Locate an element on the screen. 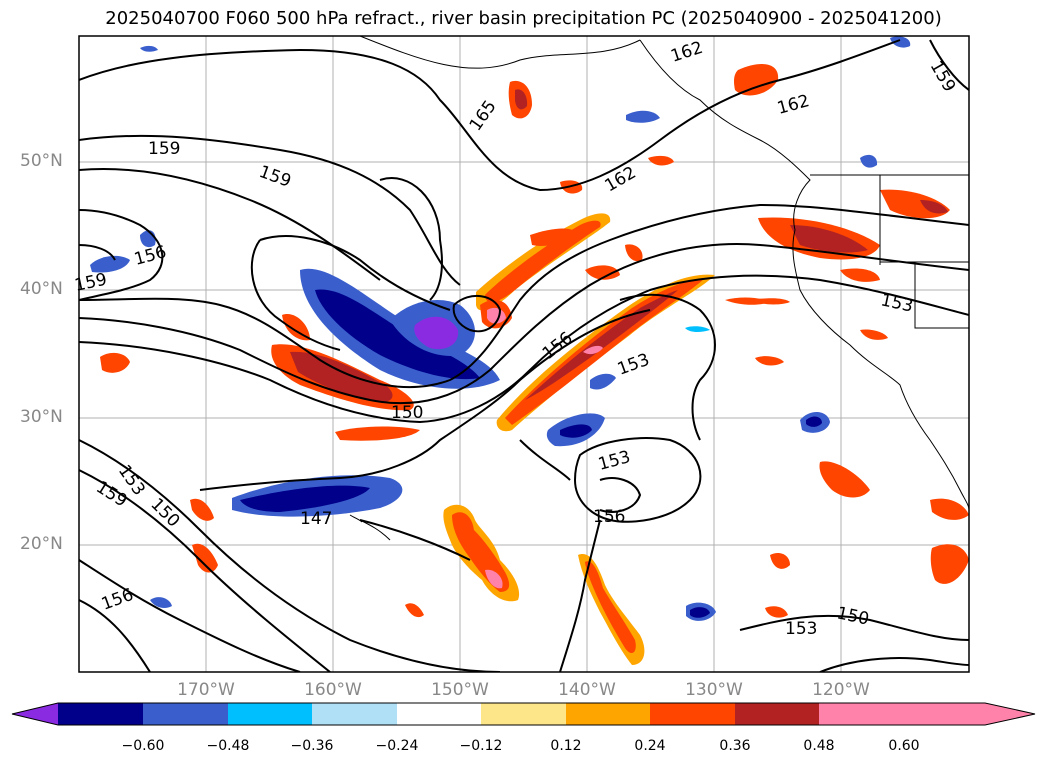  lon-label: 150°W is located at coordinates (460, 690).